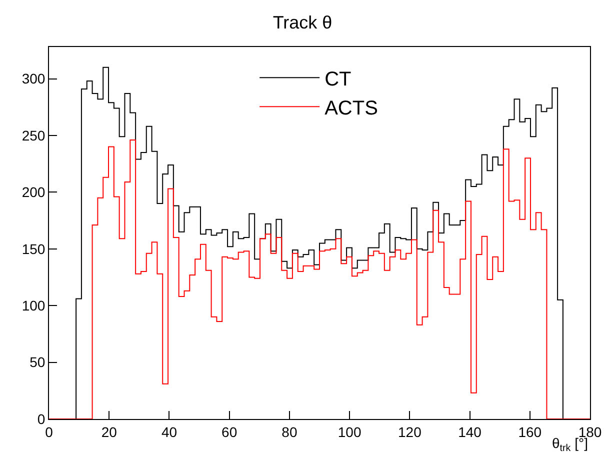 The image size is (605, 454). Describe the element at coordinates (38, 362) in the screenshot. I see `y-tick-label: 50` at that location.